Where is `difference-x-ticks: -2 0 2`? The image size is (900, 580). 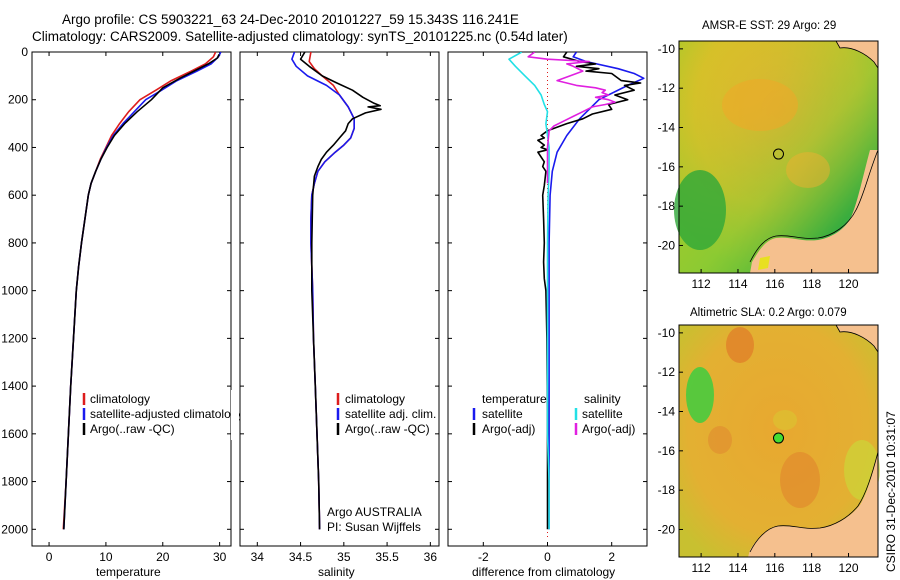
difference-x-ticks: -2 0 2 is located at coordinates (546, 308).